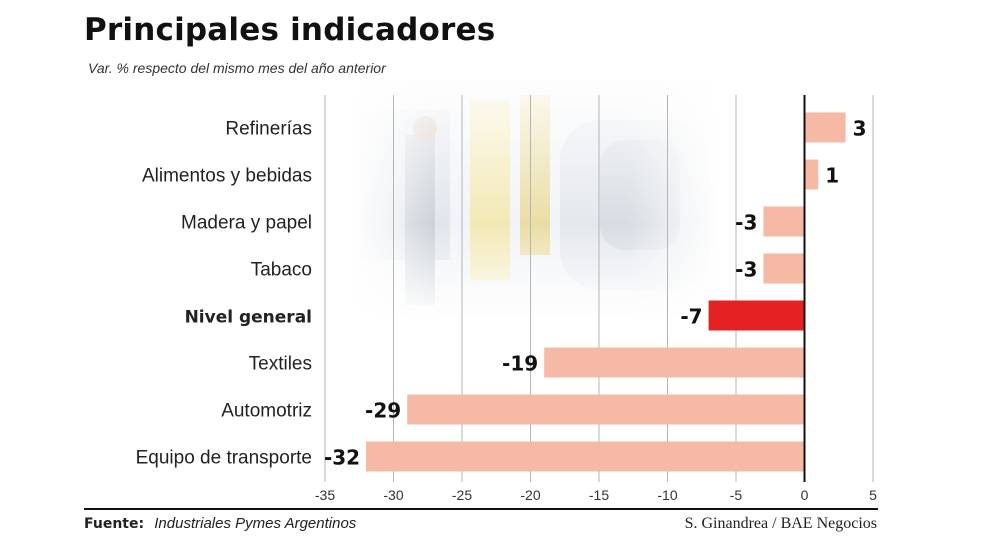 This screenshot has width=992, height=558. What do you see at coordinates (780, 523) in the screenshot?
I see `credit-text: S. Ginandrea / BAE Negocios` at bounding box center [780, 523].